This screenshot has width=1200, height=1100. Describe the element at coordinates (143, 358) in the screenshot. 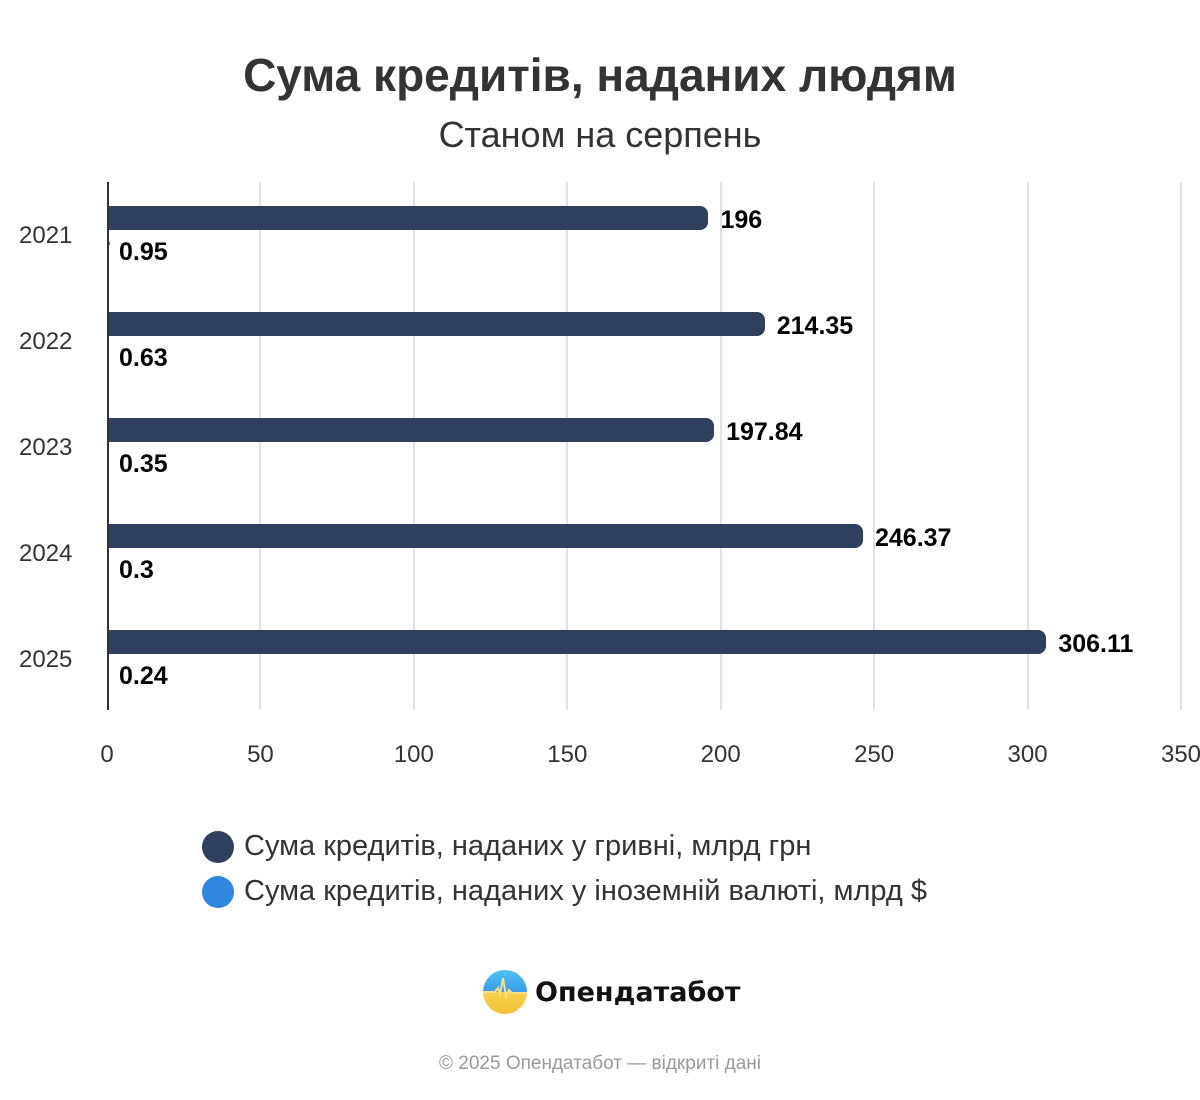

I see `value-label-usd: 0.63` at that location.